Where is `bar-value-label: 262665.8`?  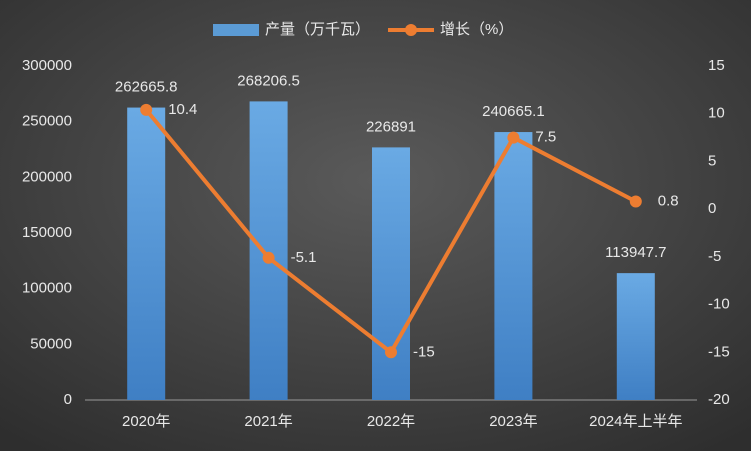 bar-value-label: 262665.8 is located at coordinates (146, 87).